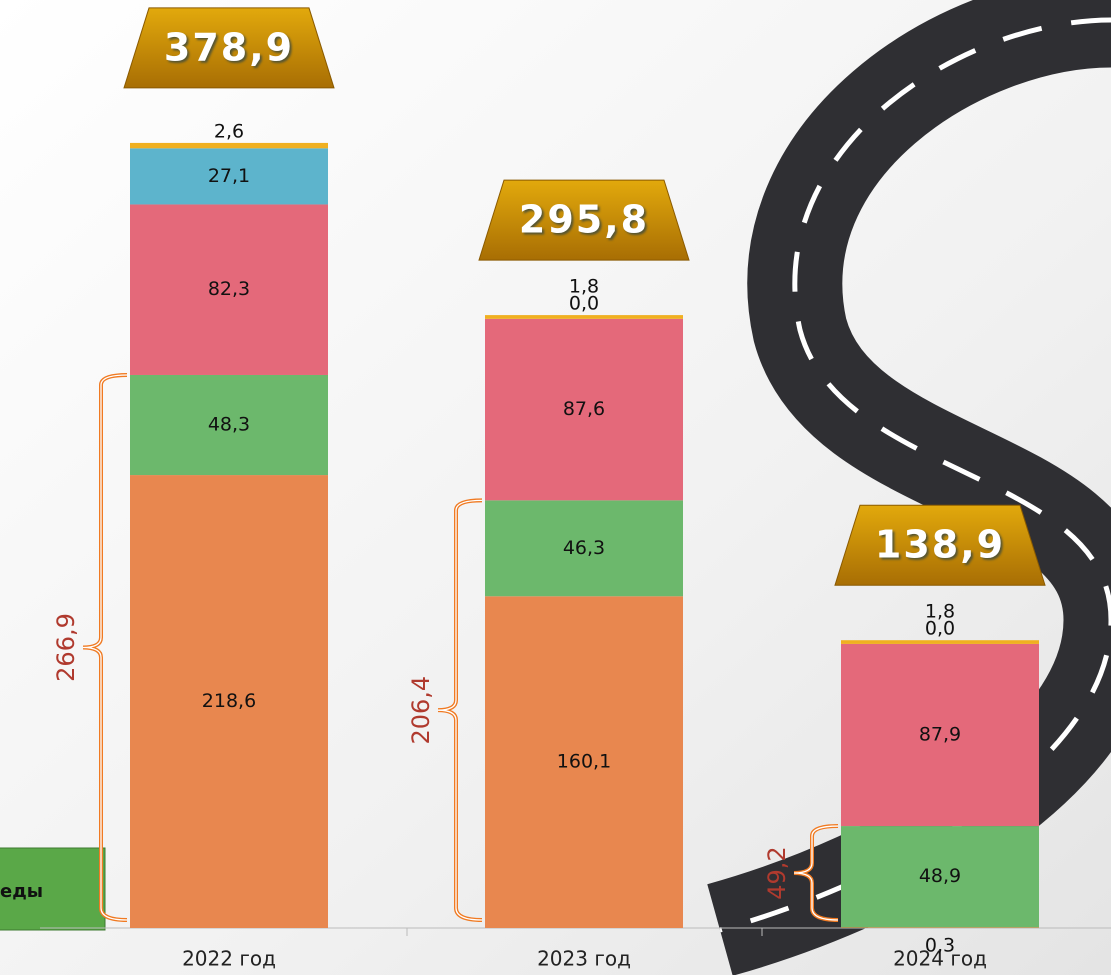 The image size is (1111, 975). I want to click on x-tick-label: 2023 год, so click(584, 959).